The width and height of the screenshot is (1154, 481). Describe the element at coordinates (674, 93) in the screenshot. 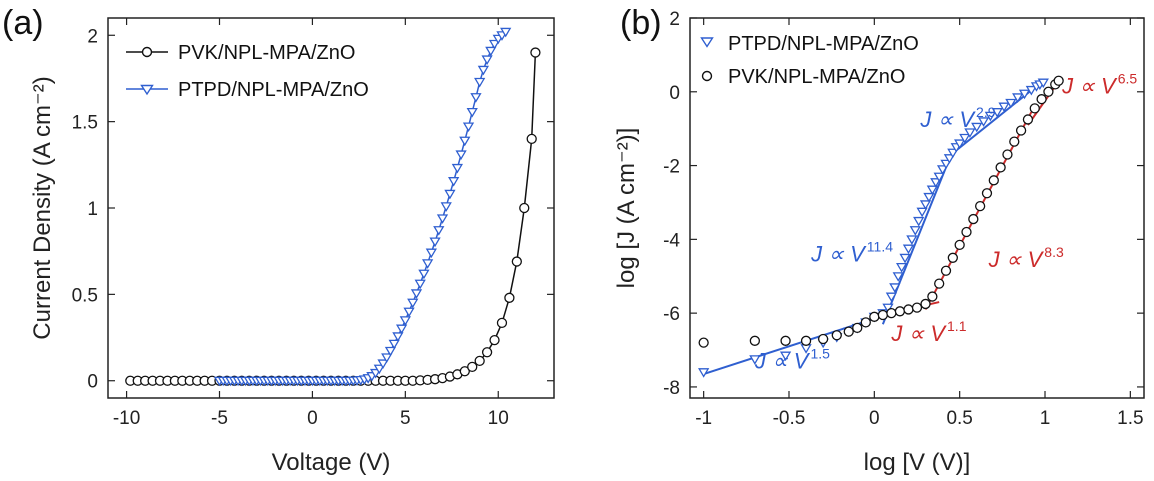

I see `panel-b-ytick-label: 0` at that location.